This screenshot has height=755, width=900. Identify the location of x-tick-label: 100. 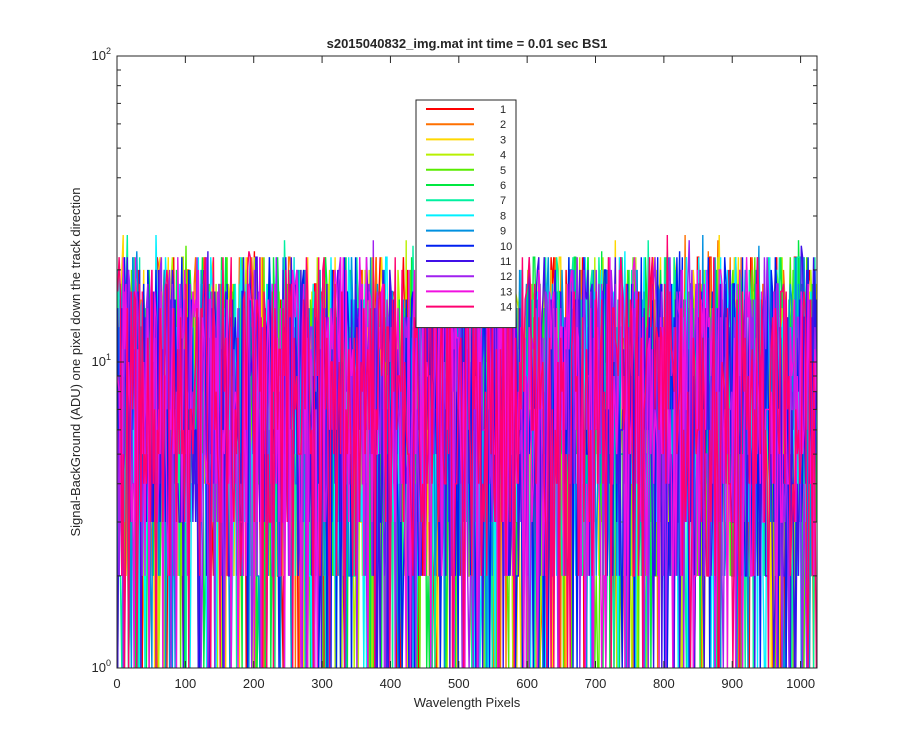
(186, 683).